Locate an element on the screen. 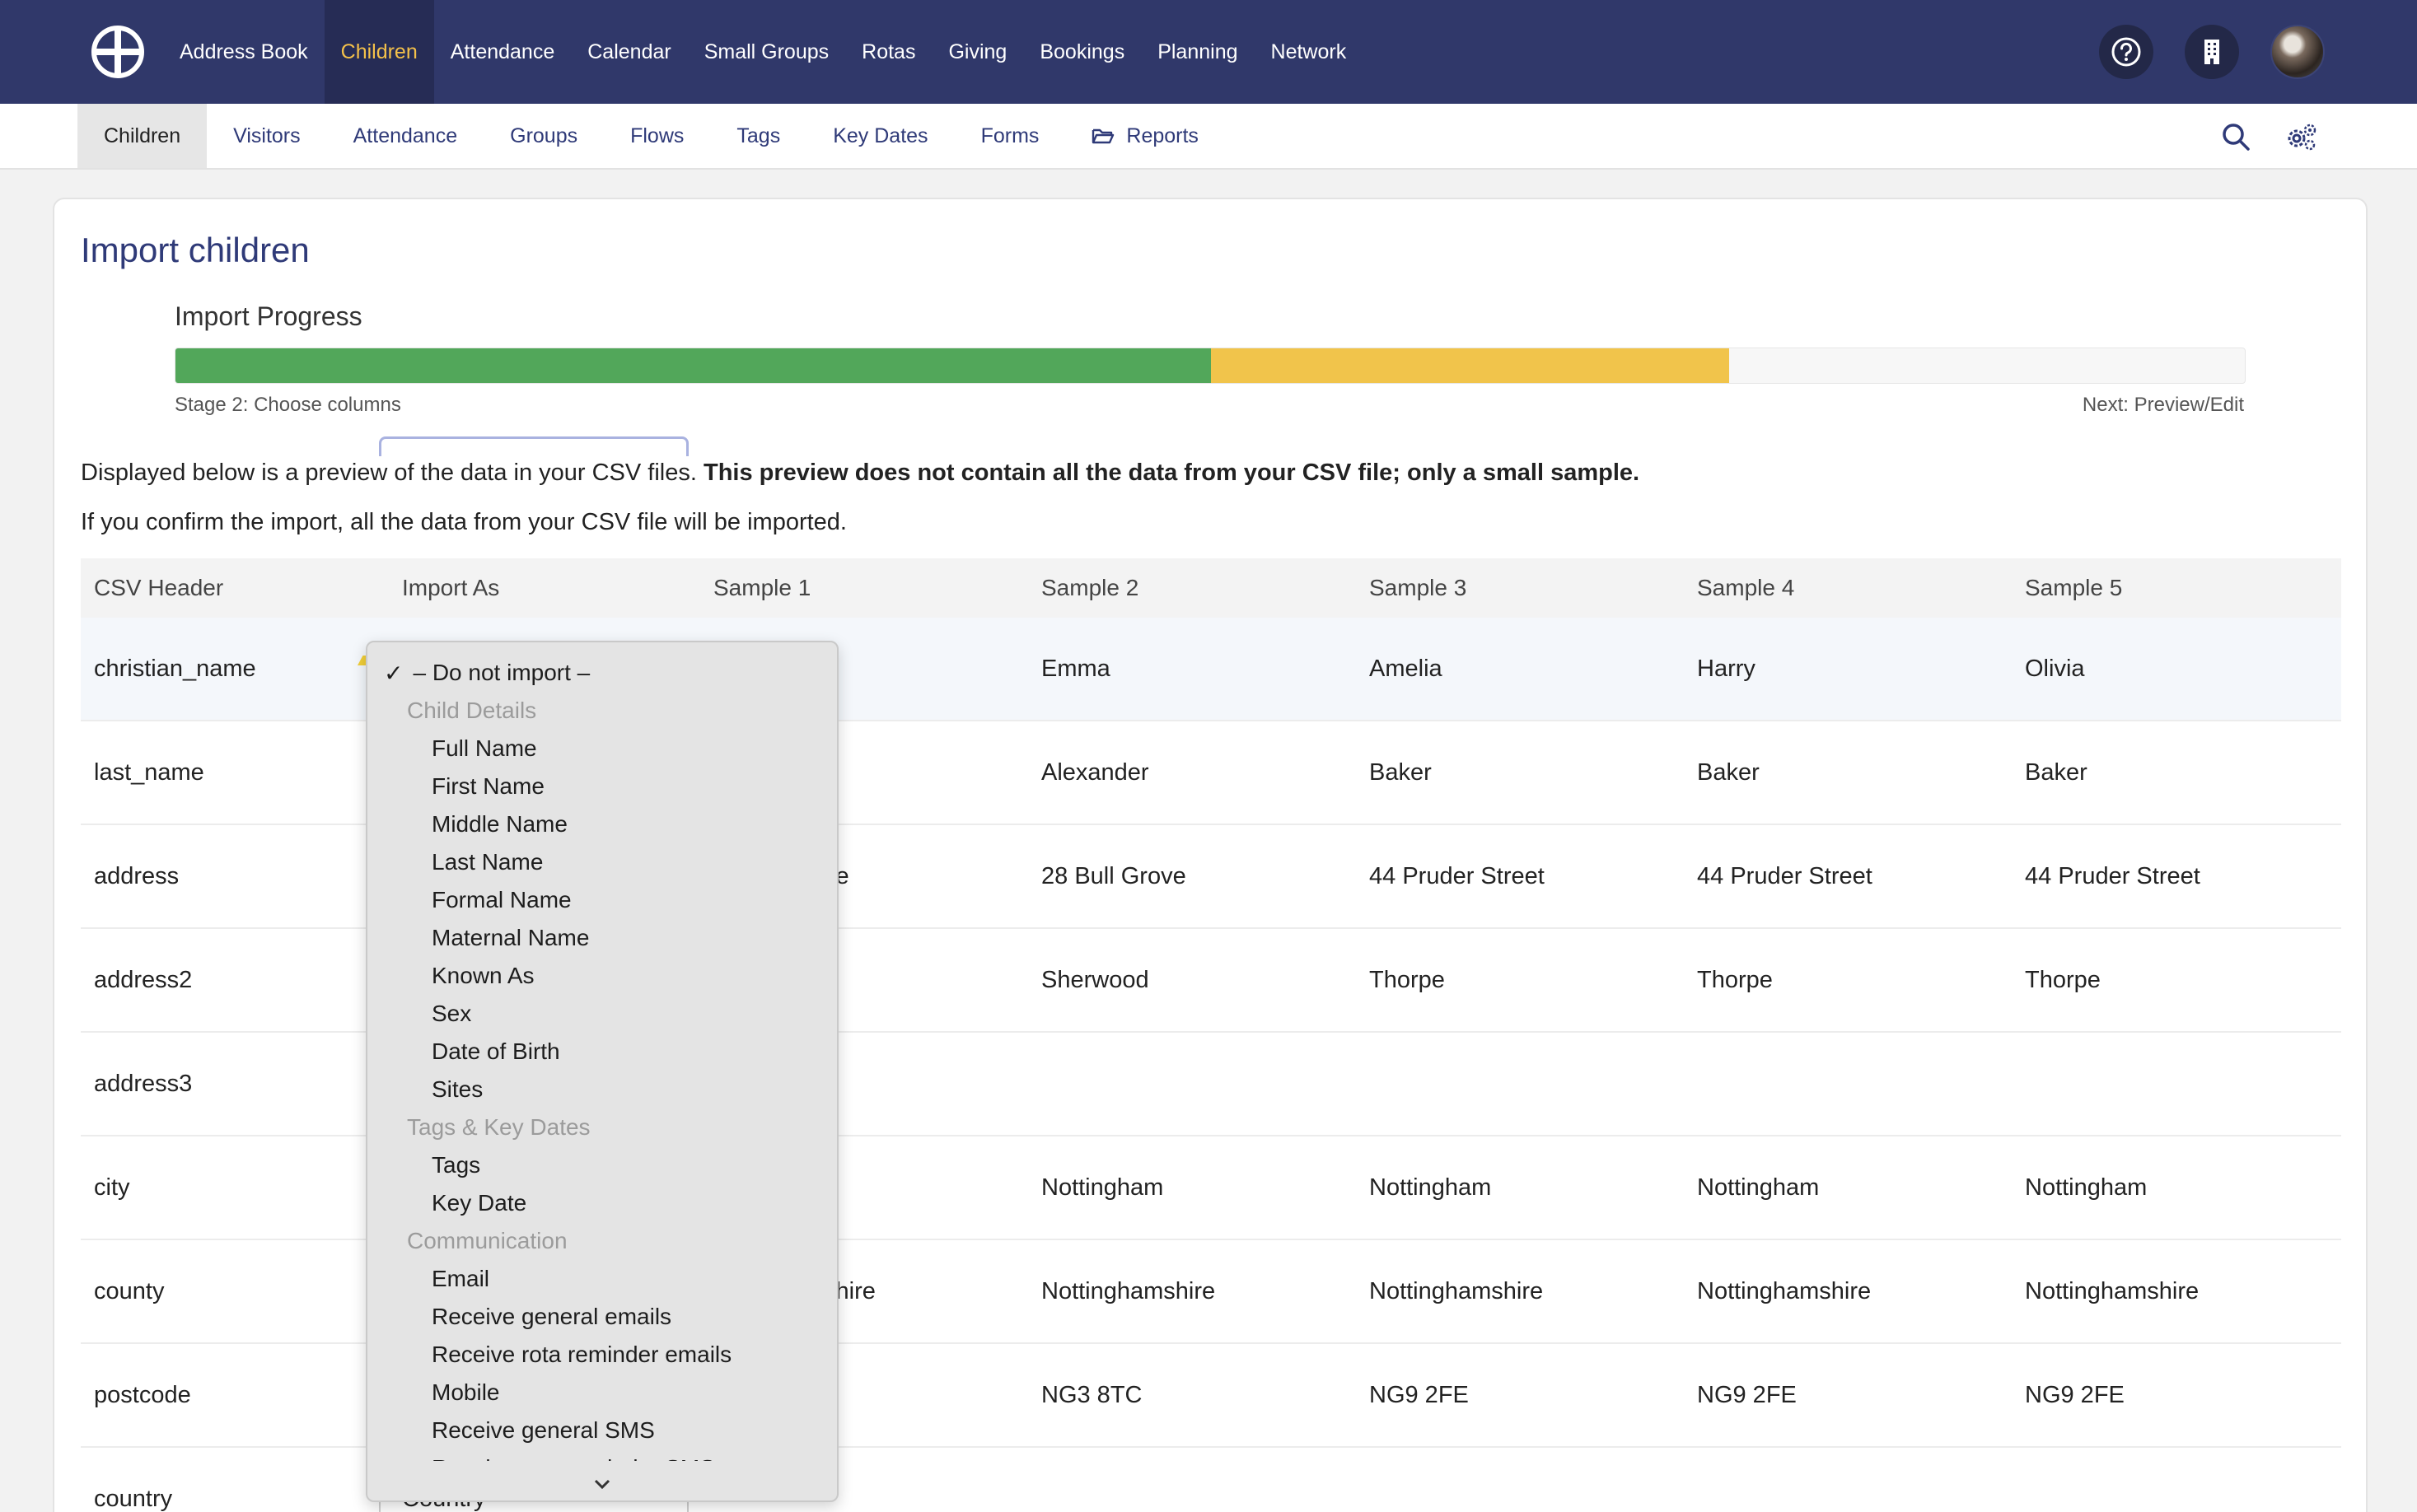 This screenshot has height=1512, width=2417. subnav-item-flows: Flows is located at coordinates (657, 136).